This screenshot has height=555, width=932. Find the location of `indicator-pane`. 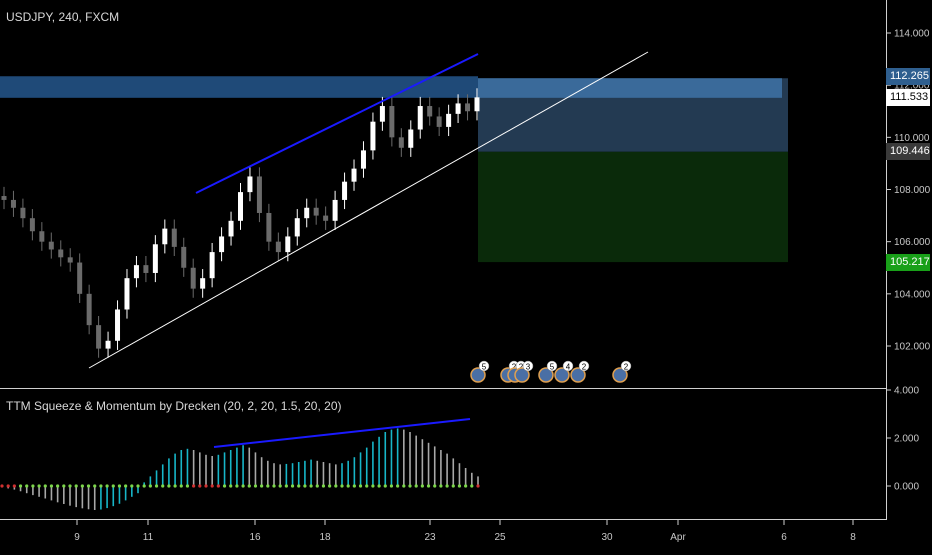

indicator-pane is located at coordinates (240, 464).